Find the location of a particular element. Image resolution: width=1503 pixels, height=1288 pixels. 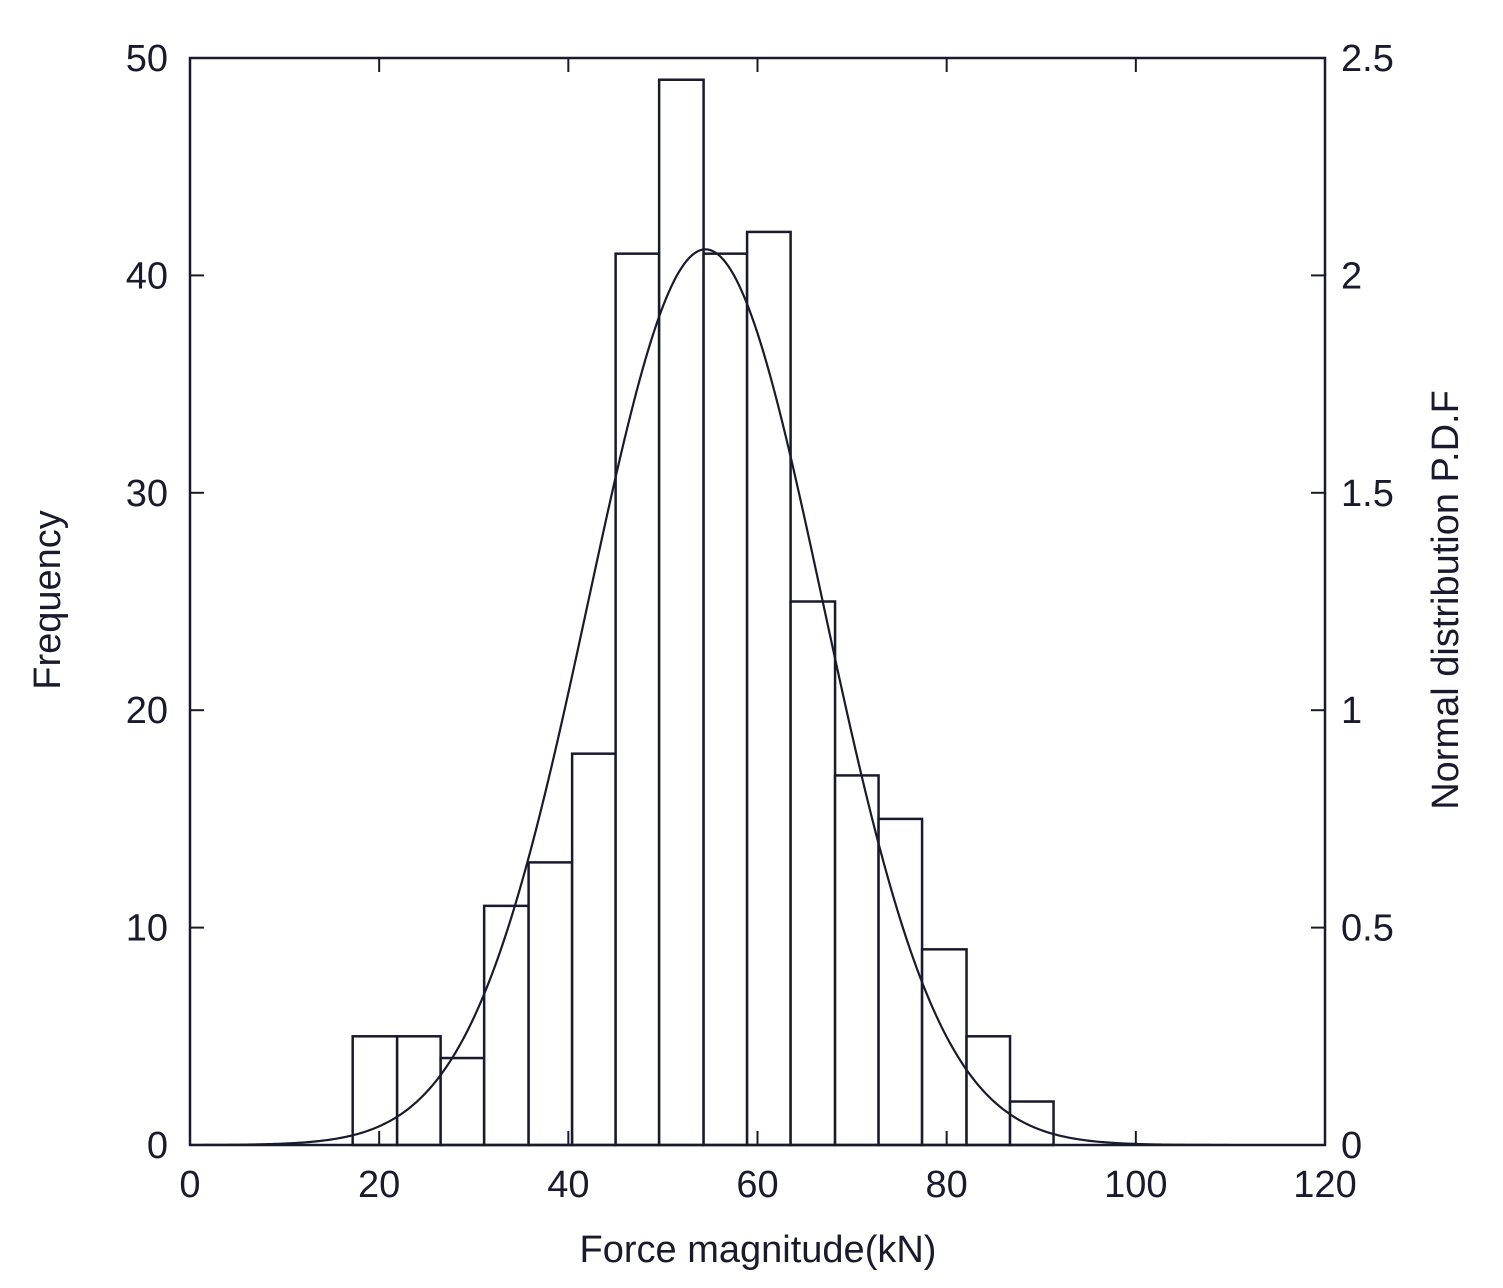

x-tick-label-5: 100 is located at coordinates (1135, 1185).